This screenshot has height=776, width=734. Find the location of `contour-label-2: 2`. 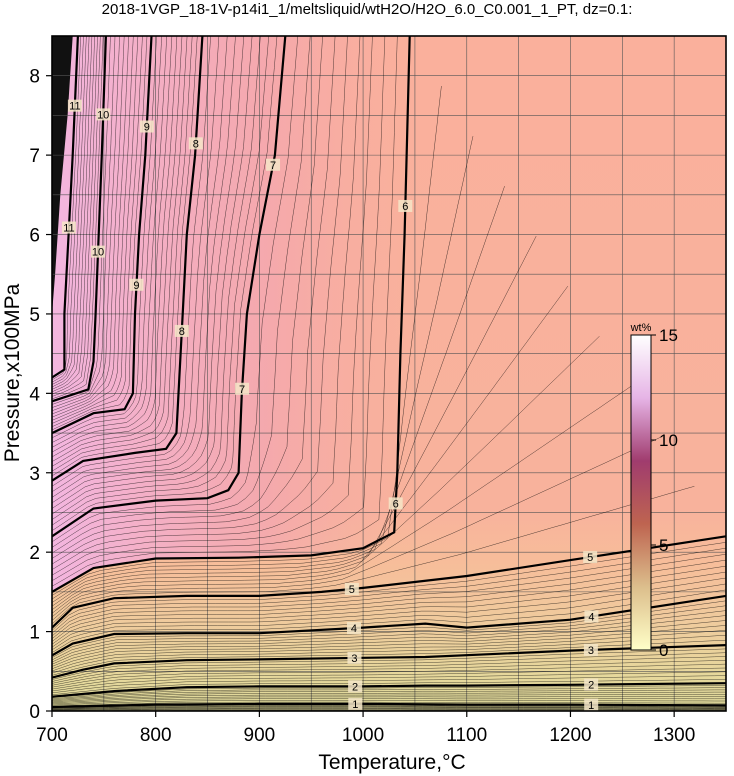

contour-label-2: 2 is located at coordinates (355, 686).